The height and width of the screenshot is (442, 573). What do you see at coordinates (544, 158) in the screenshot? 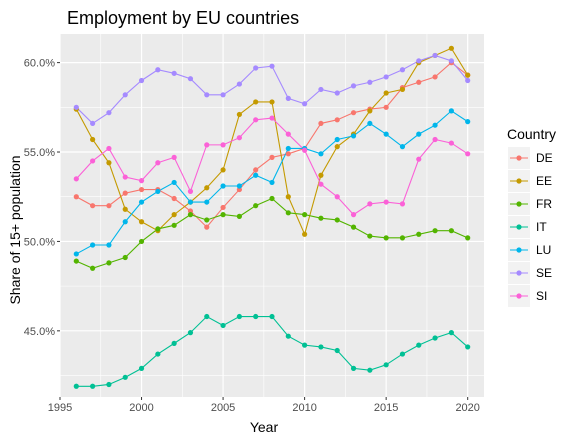
I see `legend-label-de: DE` at bounding box center [544, 158].